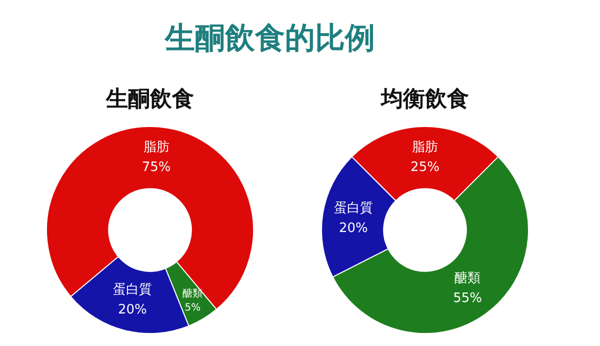 This screenshot has height=346, width=600. What do you see at coordinates (269, 39) in the screenshot?
I see `text: 生酮飲食的比例` at bounding box center [269, 39].